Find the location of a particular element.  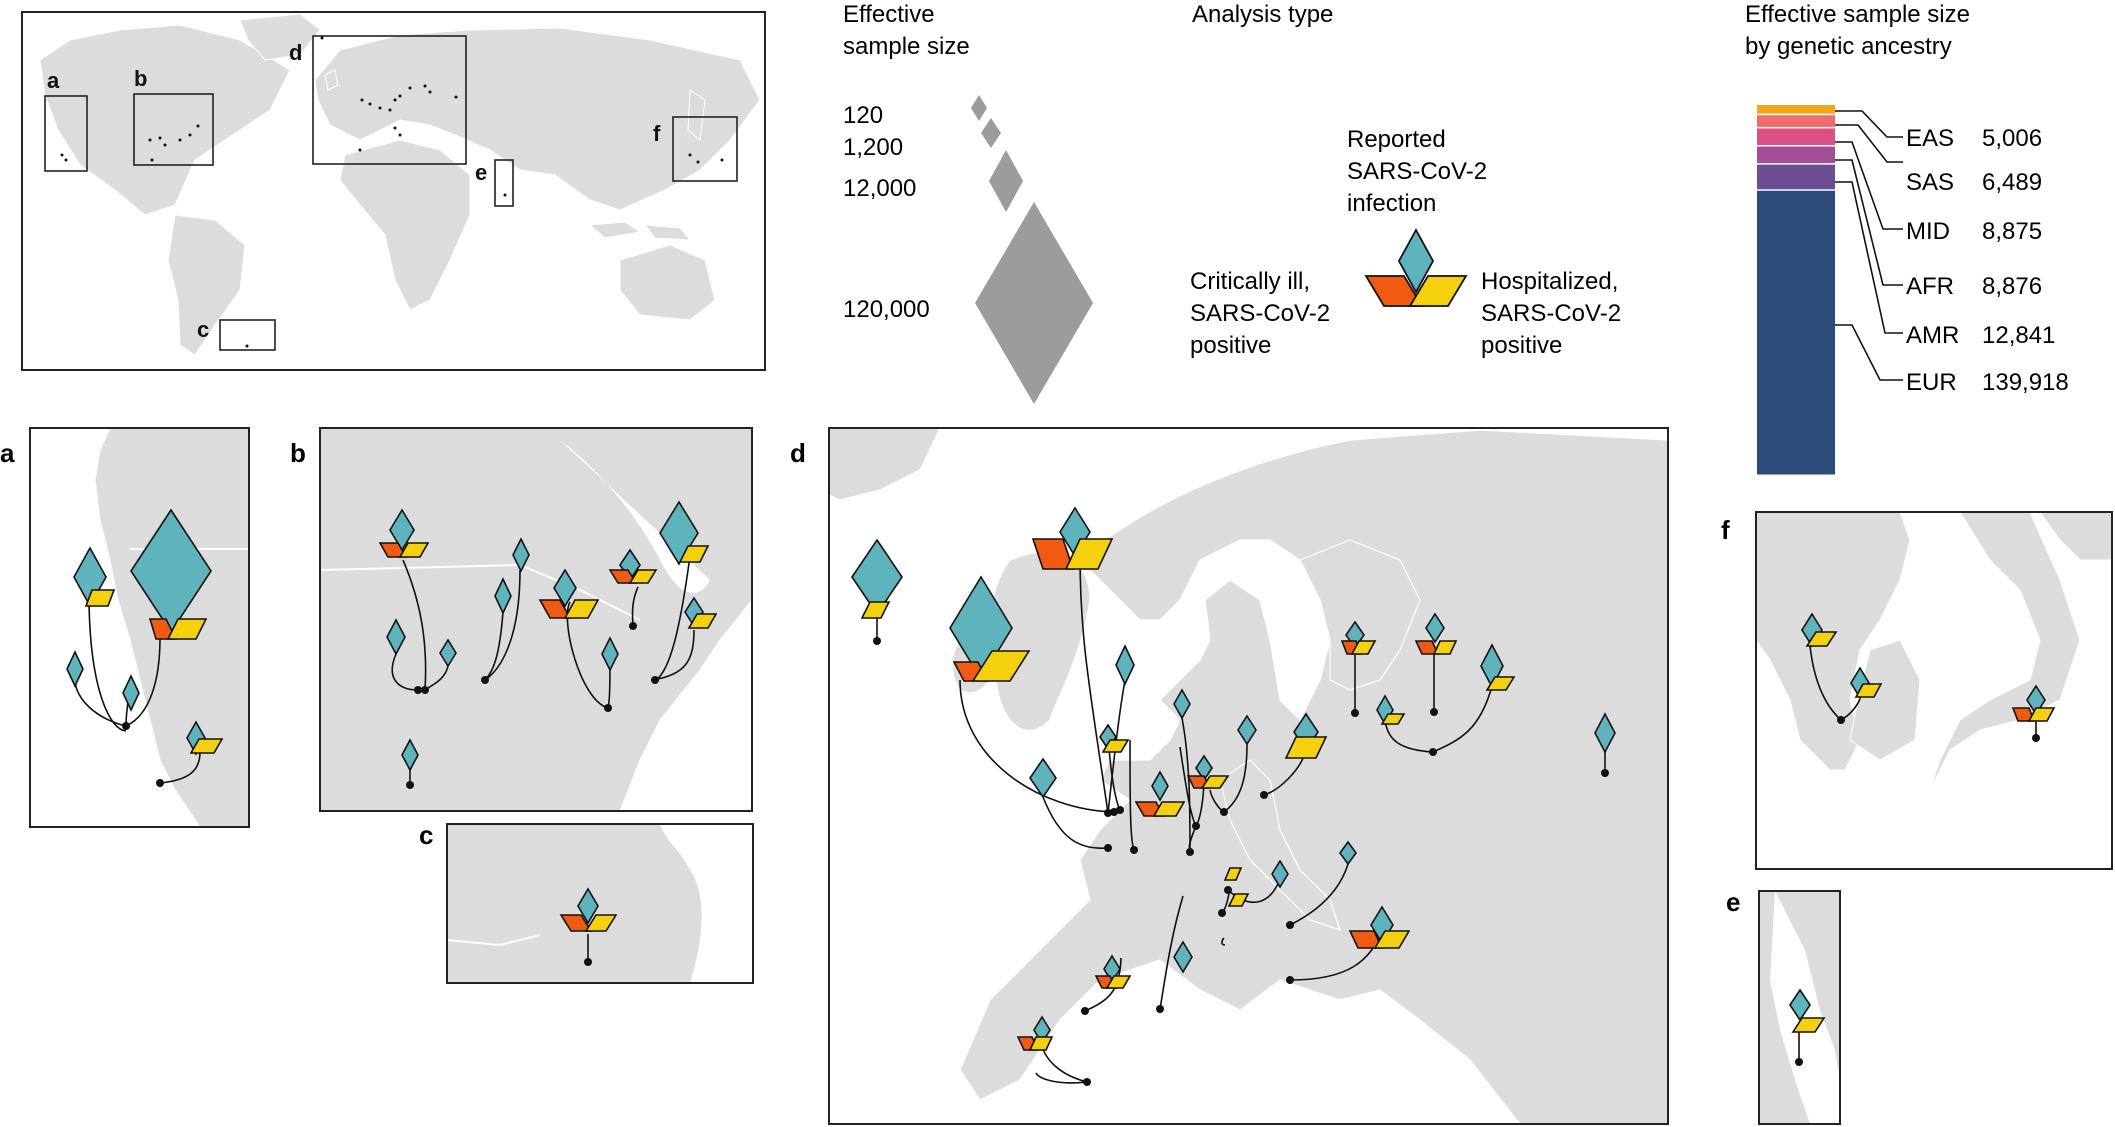

ancestry-leader-sas is located at coordinates (1869, 143).